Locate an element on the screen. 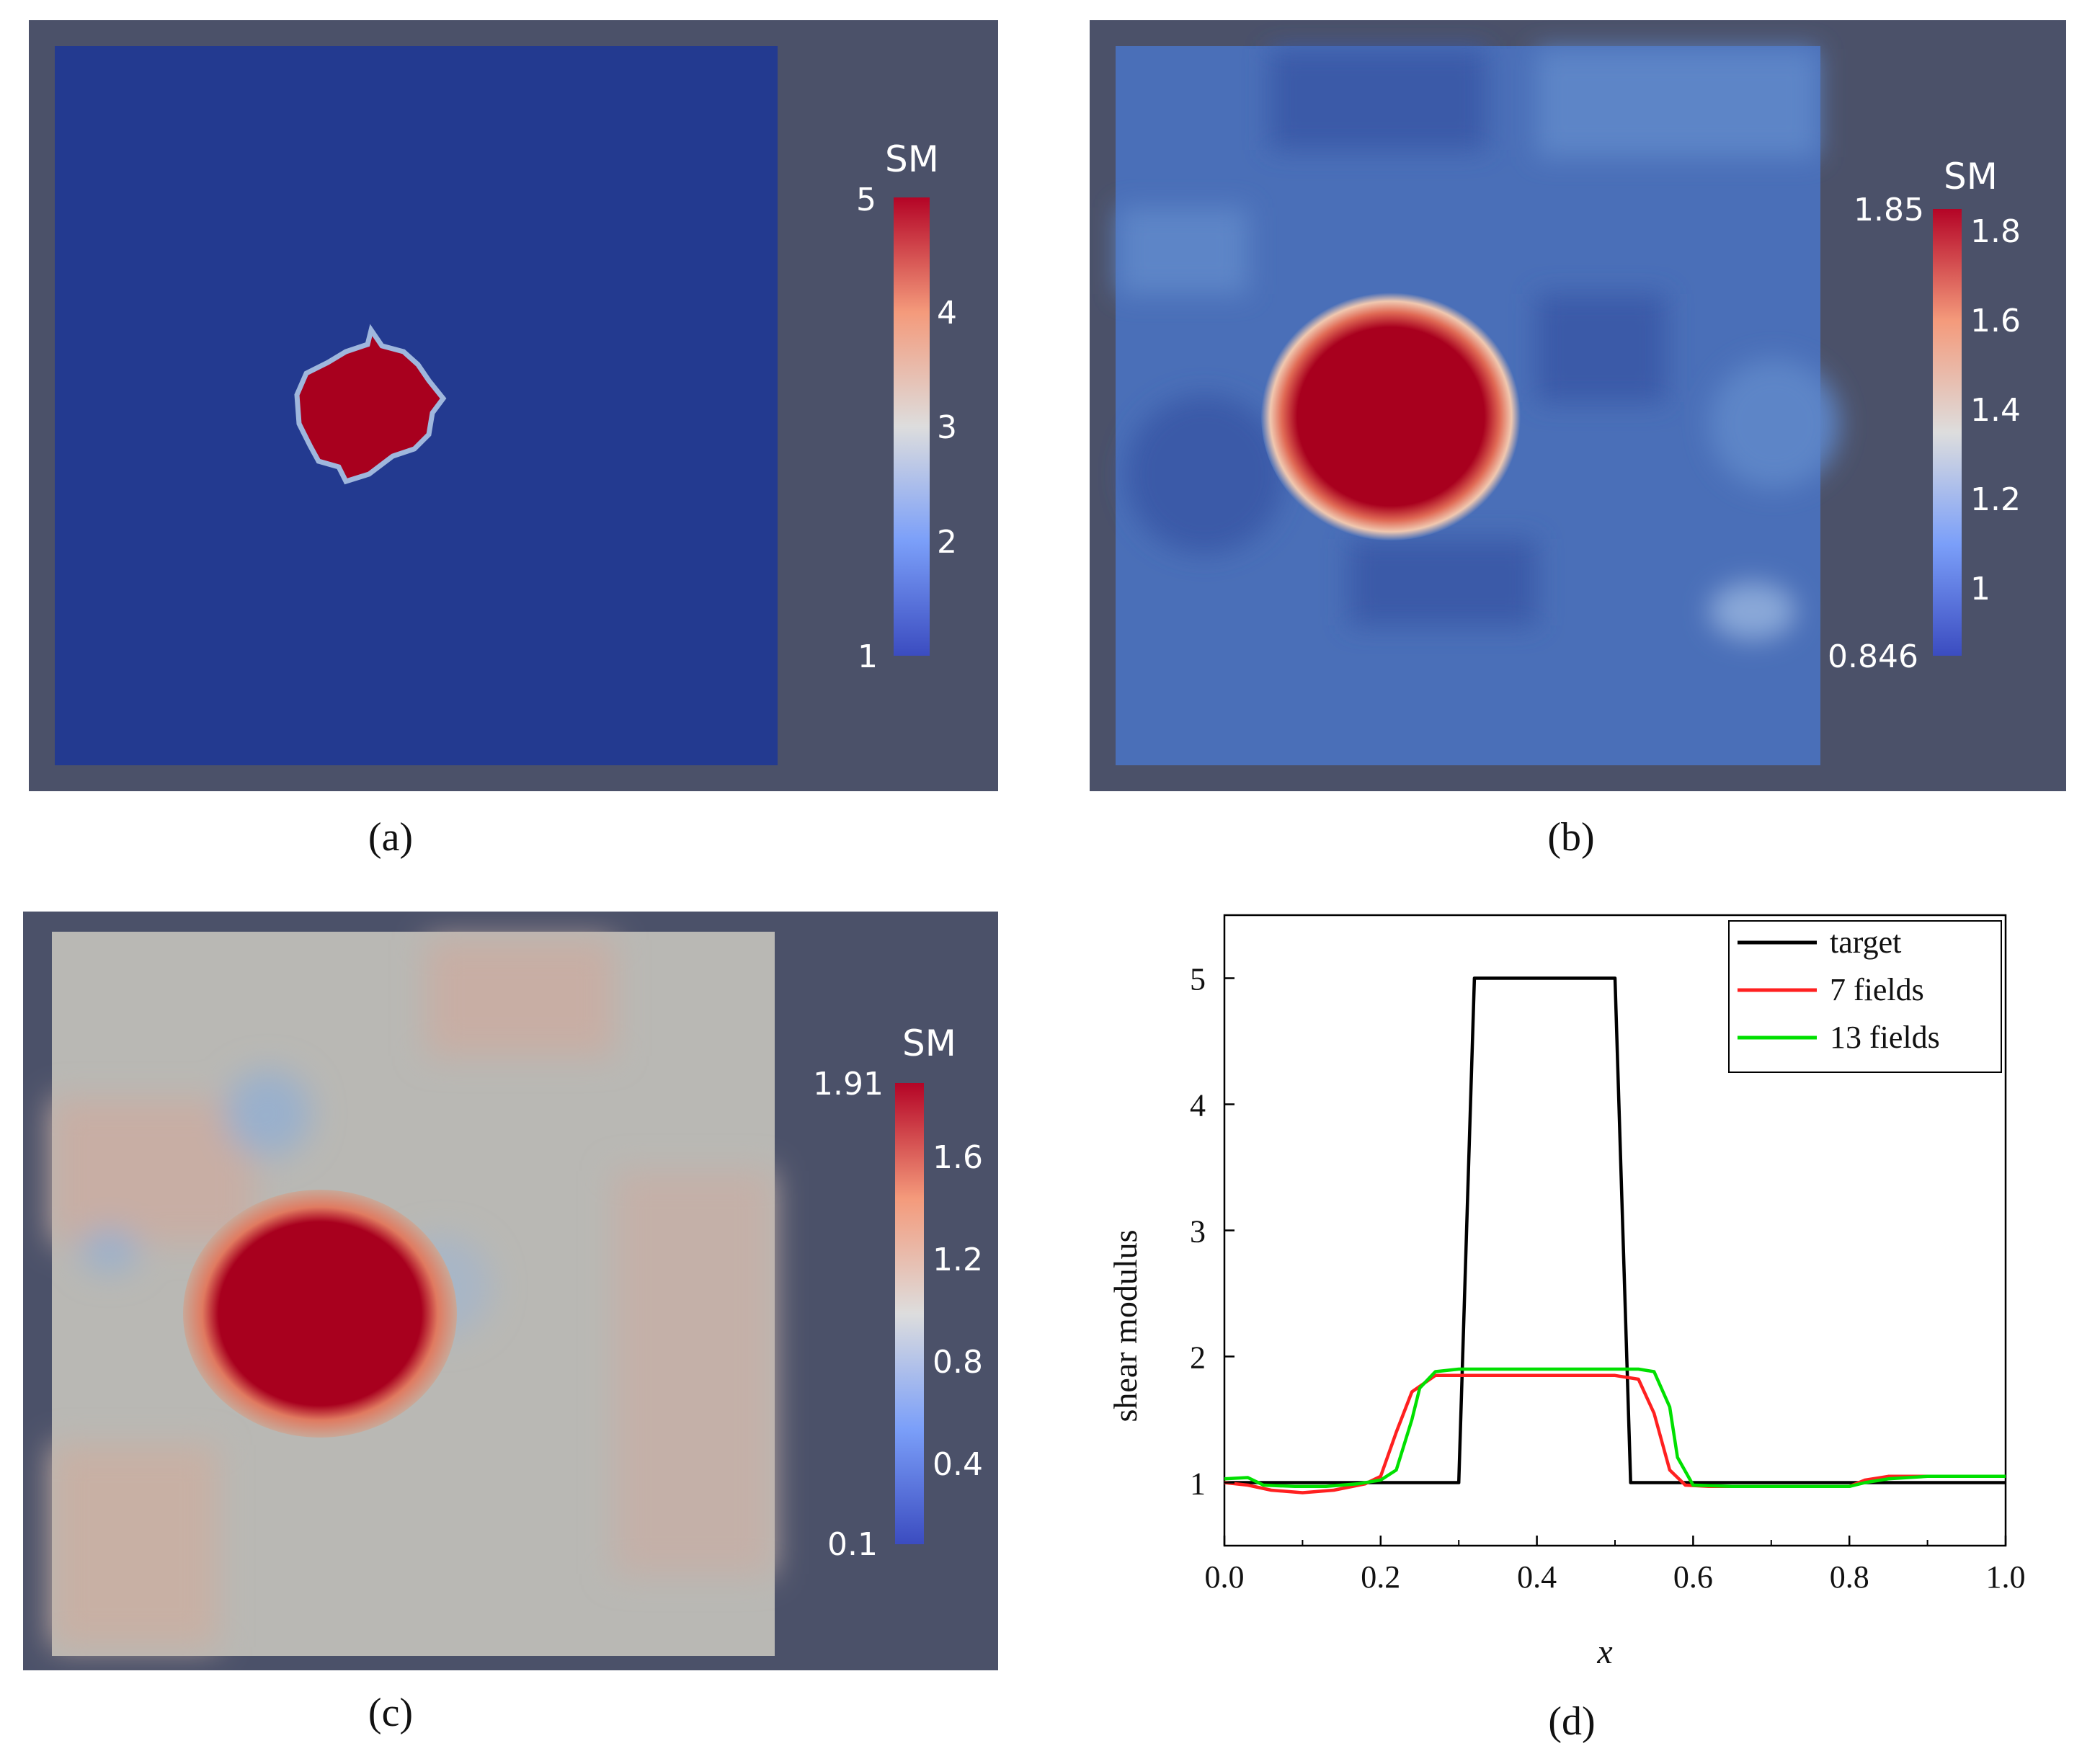 Image resolution: width=2082 pixels, height=1764 pixels. chart-d-legend: target 7 fields 13 fields is located at coordinates (1865, 996).